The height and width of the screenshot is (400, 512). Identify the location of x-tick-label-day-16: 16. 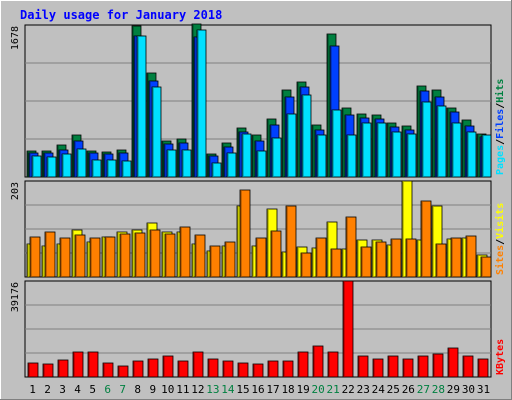
(257, 389).